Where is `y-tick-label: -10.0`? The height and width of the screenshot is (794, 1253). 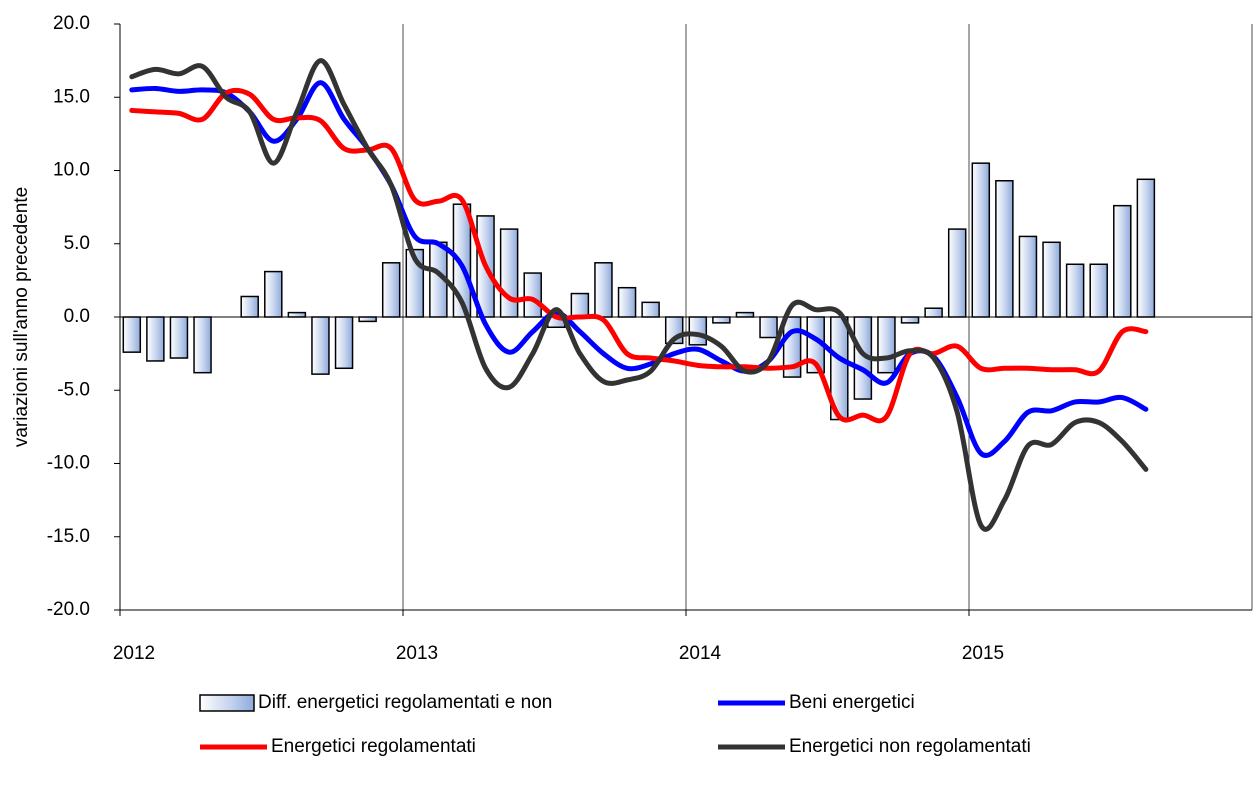 y-tick-label: -10.0 is located at coordinates (68, 463).